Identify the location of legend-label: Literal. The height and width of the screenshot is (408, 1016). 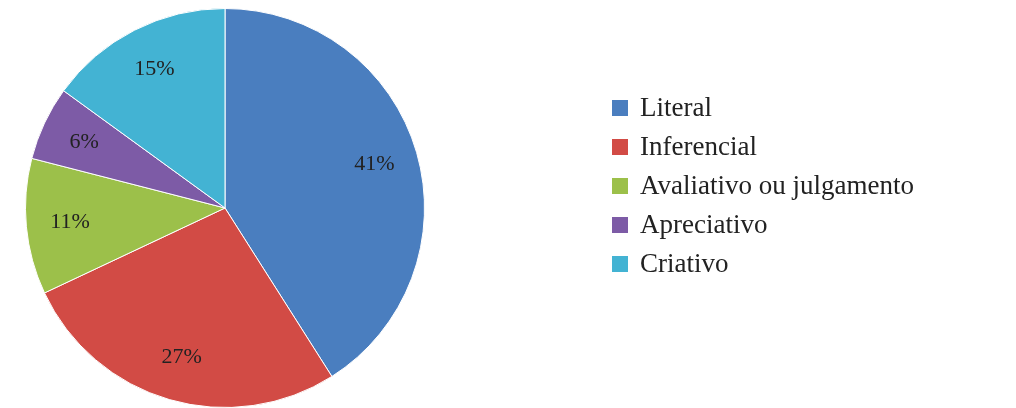
(676, 107).